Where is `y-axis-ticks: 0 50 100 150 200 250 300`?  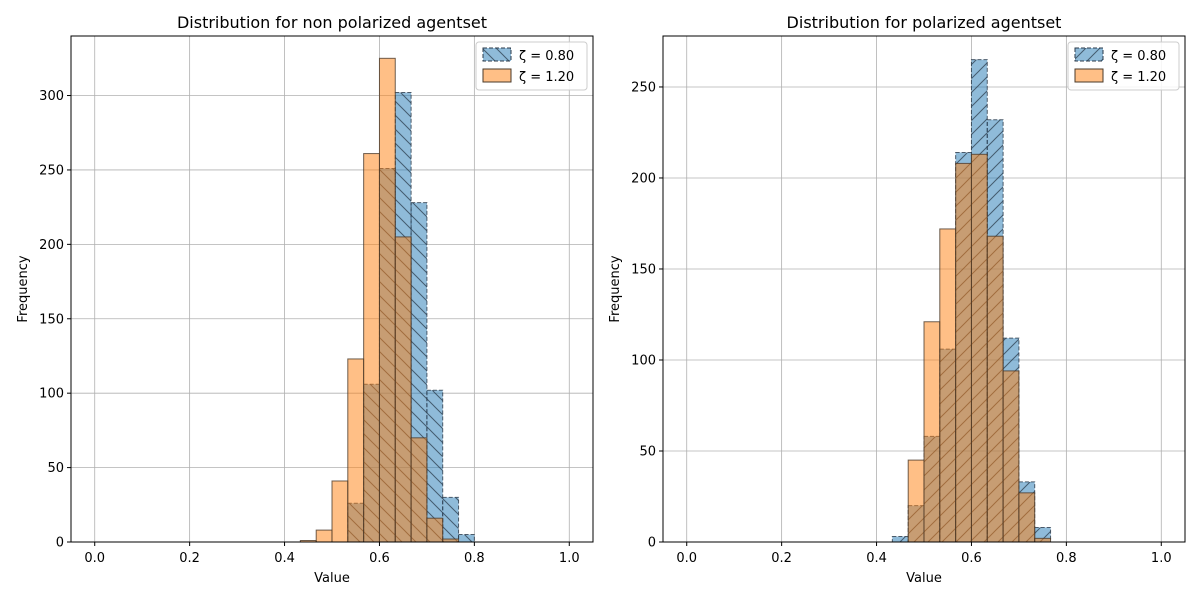 y-axis-ticks: 0 50 100 150 200 250 300 is located at coordinates (55, 320).